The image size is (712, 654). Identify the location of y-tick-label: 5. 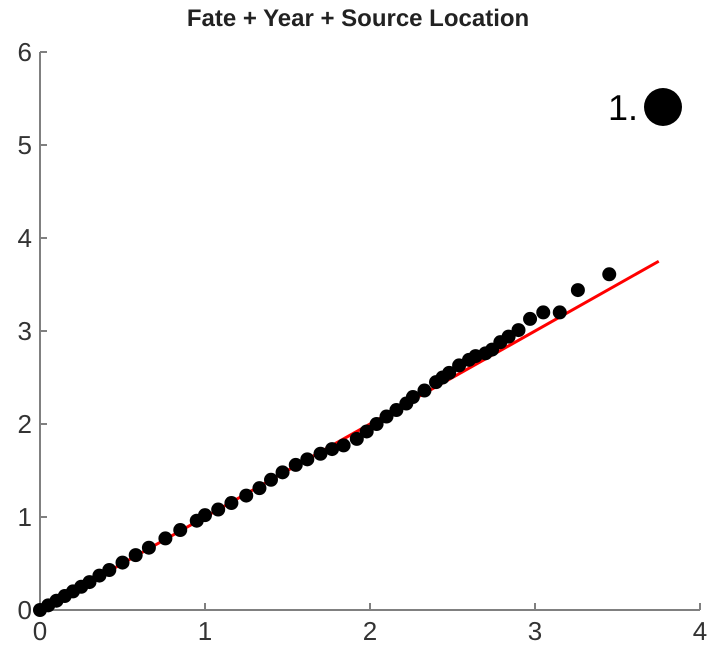
(25, 145).